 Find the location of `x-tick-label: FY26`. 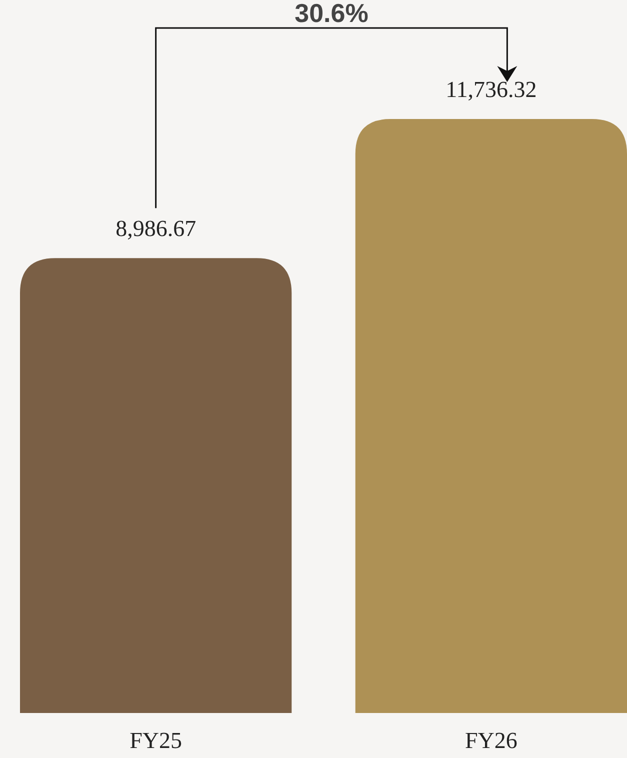

x-tick-label: FY26 is located at coordinates (491, 740).